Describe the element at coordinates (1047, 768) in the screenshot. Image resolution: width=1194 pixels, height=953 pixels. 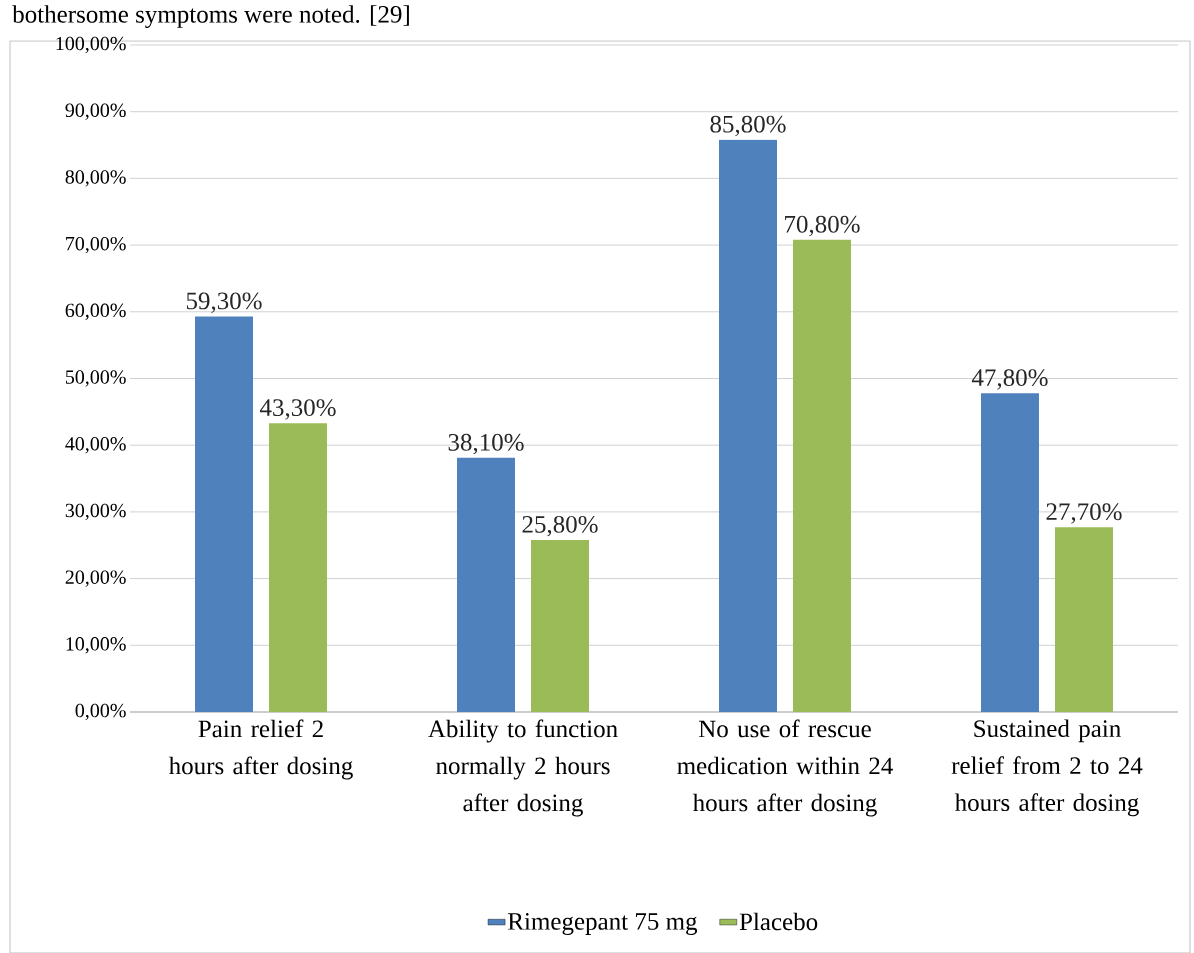
I see `x-tick-label: Sustained pain relief from 2 to 24 hours after dosing` at that location.